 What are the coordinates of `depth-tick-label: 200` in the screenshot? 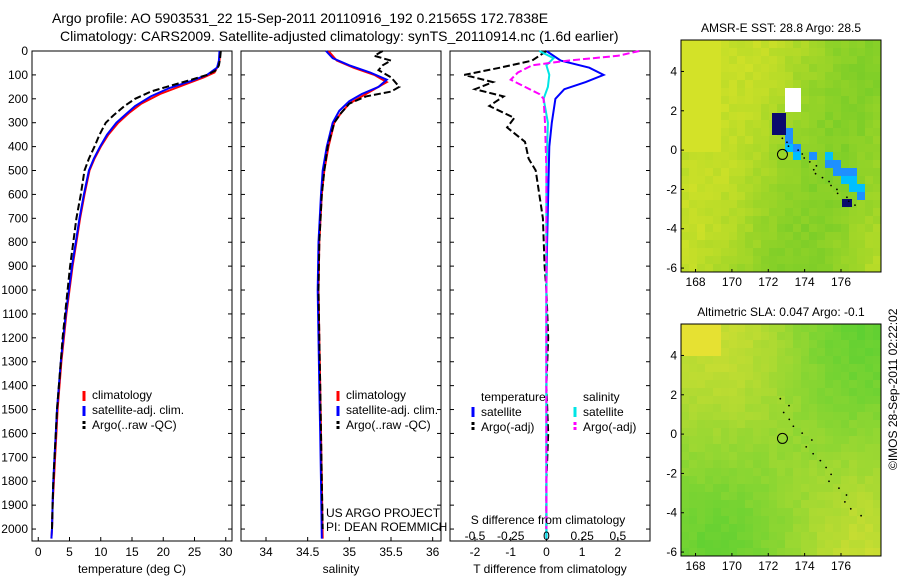 It's located at (18, 99).